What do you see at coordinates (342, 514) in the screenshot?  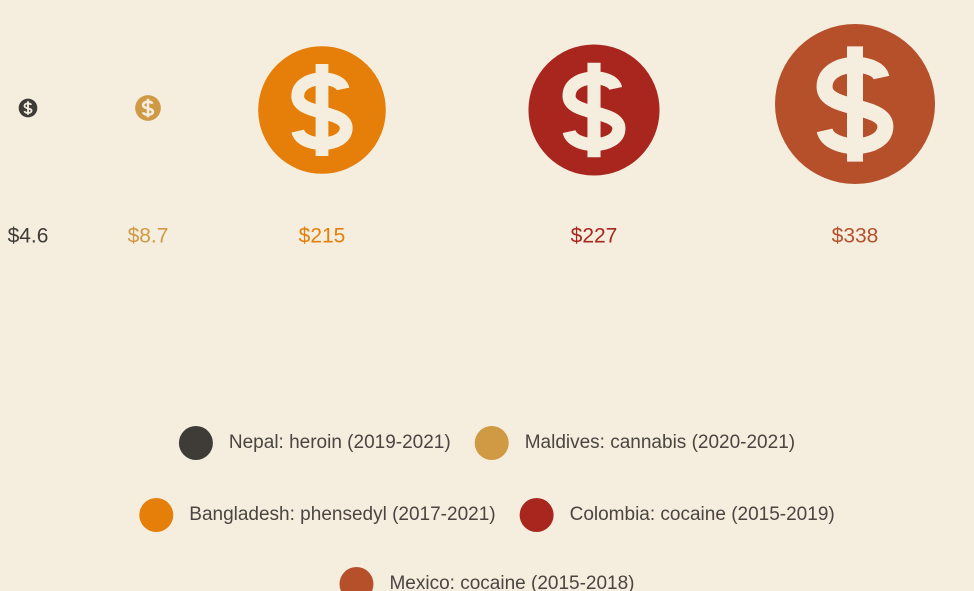 I see `legend-label: Bangladesh: phensedyl (2017-2021)` at bounding box center [342, 514].